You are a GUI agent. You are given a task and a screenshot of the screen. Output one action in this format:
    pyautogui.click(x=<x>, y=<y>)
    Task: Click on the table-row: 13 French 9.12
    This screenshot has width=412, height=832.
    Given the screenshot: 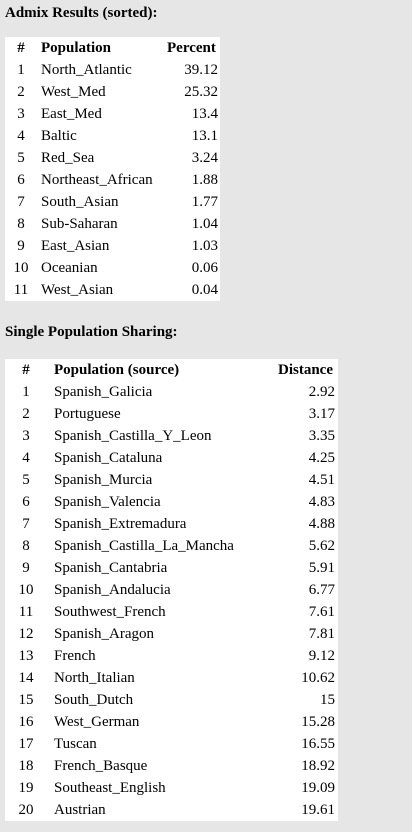 What is the action you would take?
    pyautogui.click(x=171, y=656)
    